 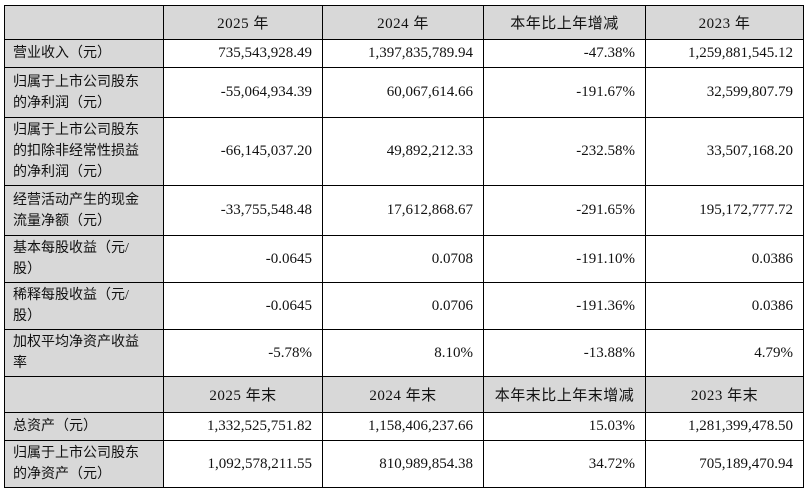 I want to click on column-header-2023: 2023 年, so click(x=724, y=22).